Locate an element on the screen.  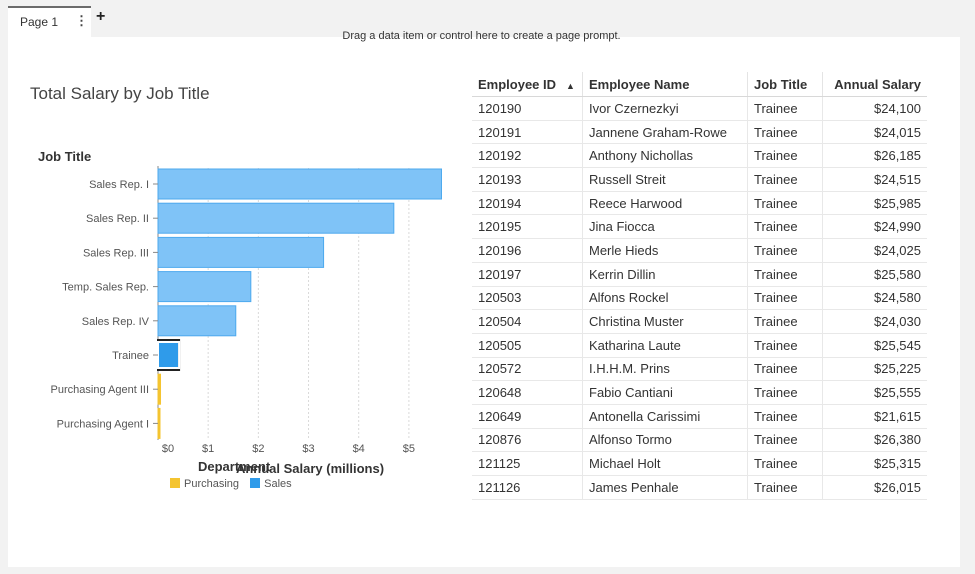
table-row: 120648 Fabio Cantiani Trainee $25,555 is located at coordinates (699, 392).